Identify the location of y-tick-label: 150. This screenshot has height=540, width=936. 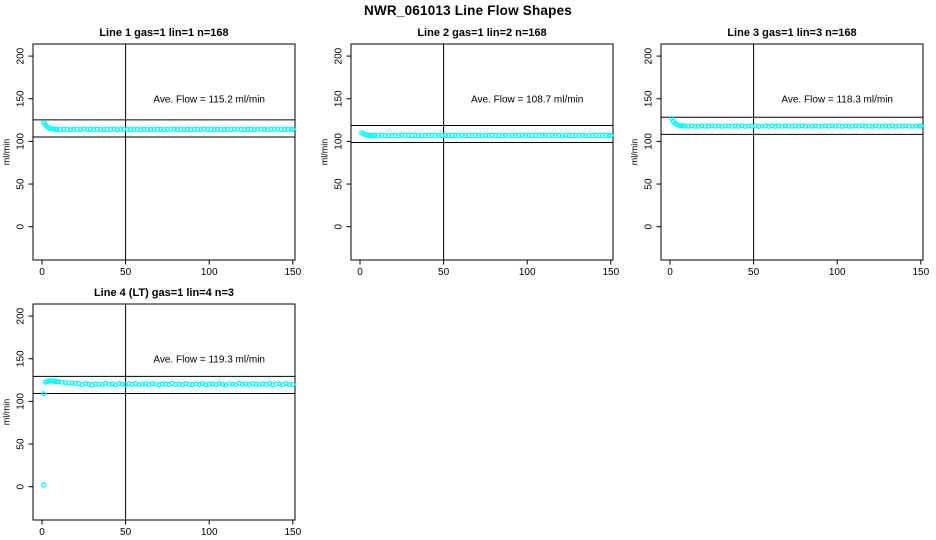
(649, 98).